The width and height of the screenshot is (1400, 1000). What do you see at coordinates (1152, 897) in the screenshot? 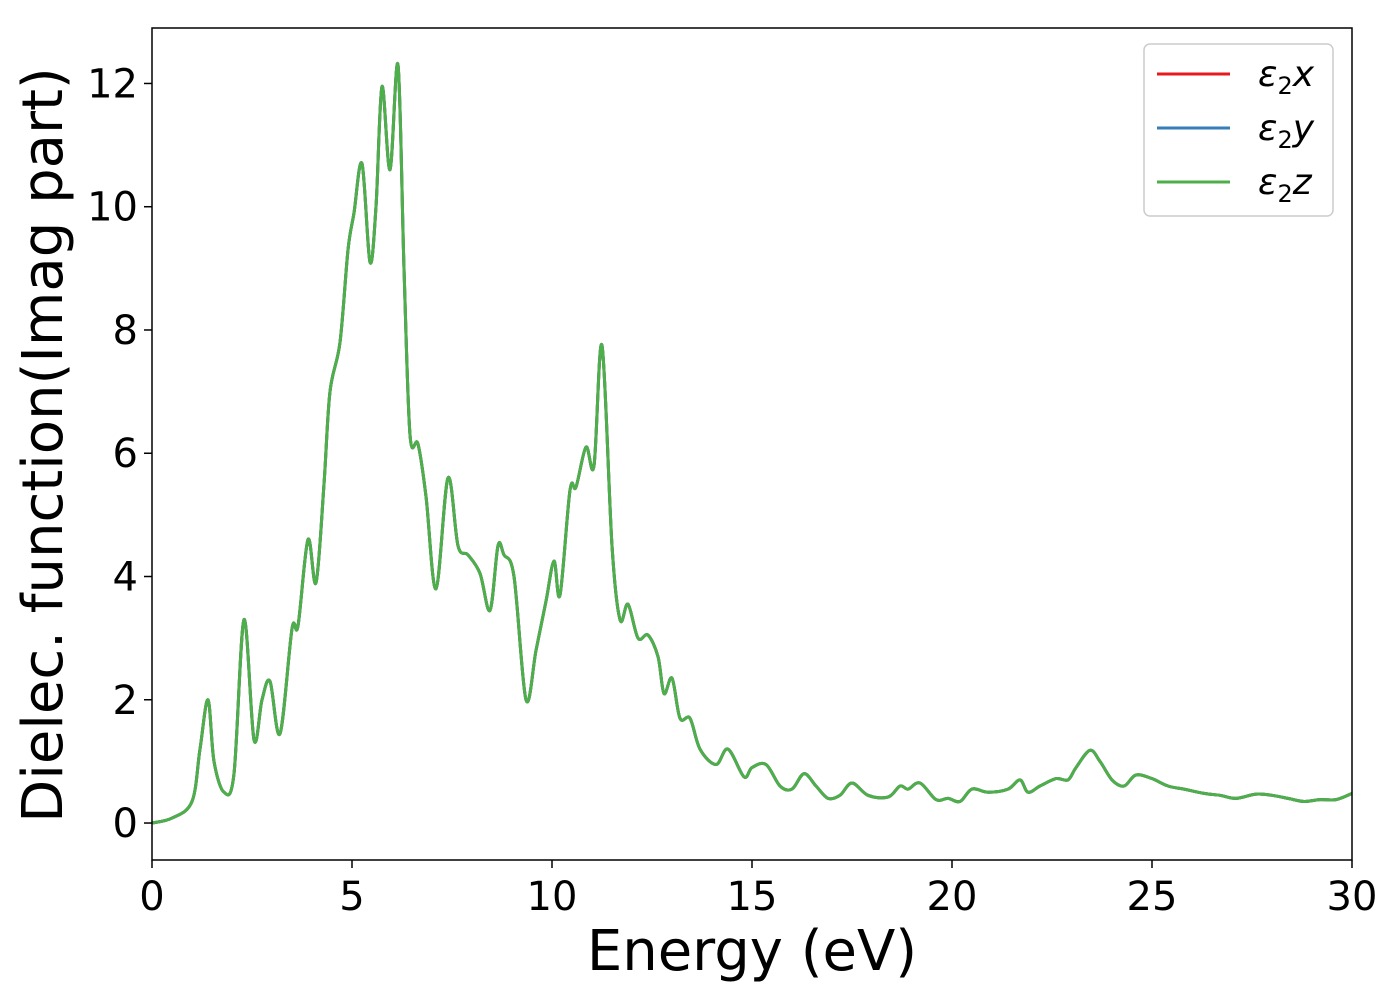
I see `x-tick-label: 25` at bounding box center [1152, 897].